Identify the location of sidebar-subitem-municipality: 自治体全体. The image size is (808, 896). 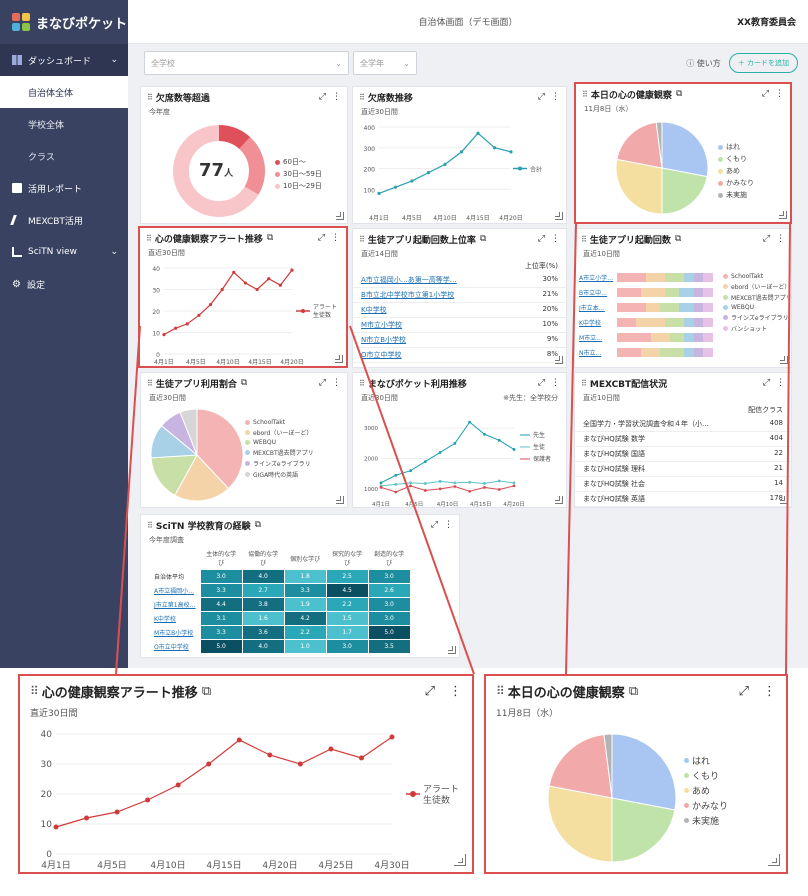
(64, 92).